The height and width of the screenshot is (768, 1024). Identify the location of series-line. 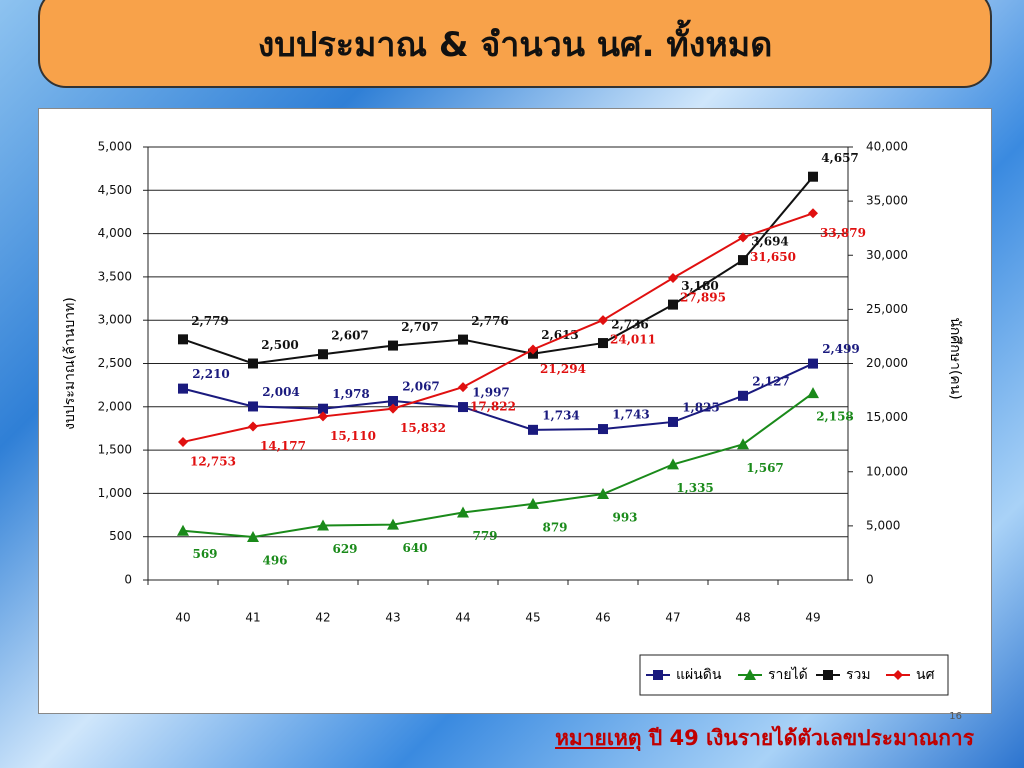
(498, 465).